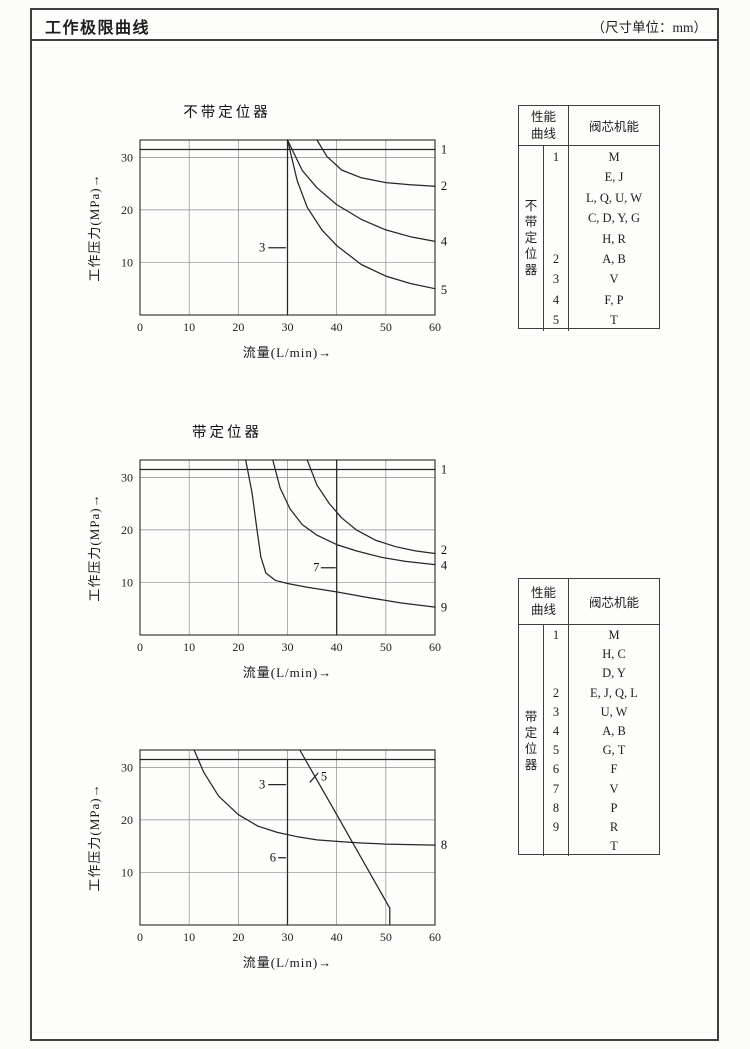  What do you see at coordinates (614, 177) in the screenshot?
I see `spool-codes: E, J` at bounding box center [614, 177].